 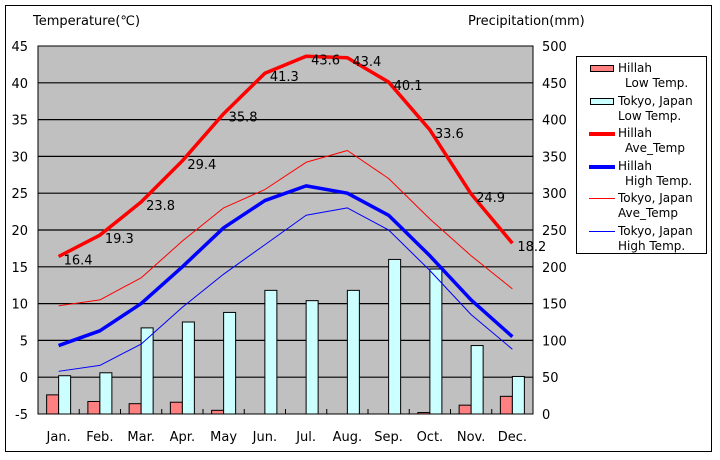 What do you see at coordinates (430, 437) in the screenshot?
I see `x-tick-label: Oct.` at bounding box center [430, 437].